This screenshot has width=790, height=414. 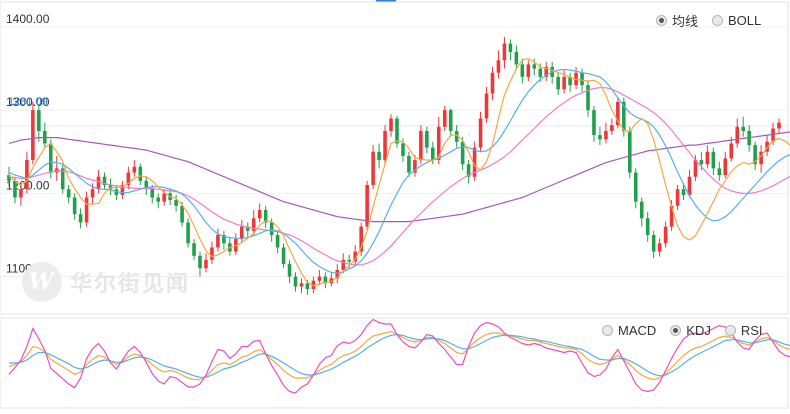 I want to click on option-kdj-label: KDJ, so click(x=698, y=330).